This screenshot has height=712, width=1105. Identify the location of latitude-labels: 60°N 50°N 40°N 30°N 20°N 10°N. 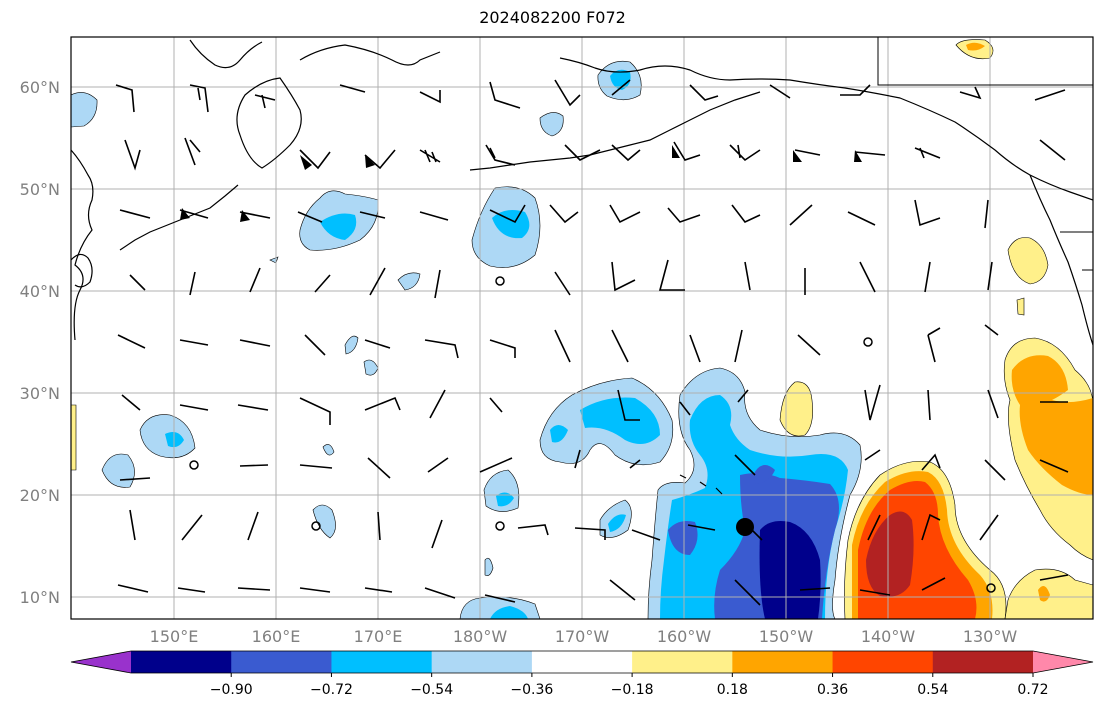
(40, 342).